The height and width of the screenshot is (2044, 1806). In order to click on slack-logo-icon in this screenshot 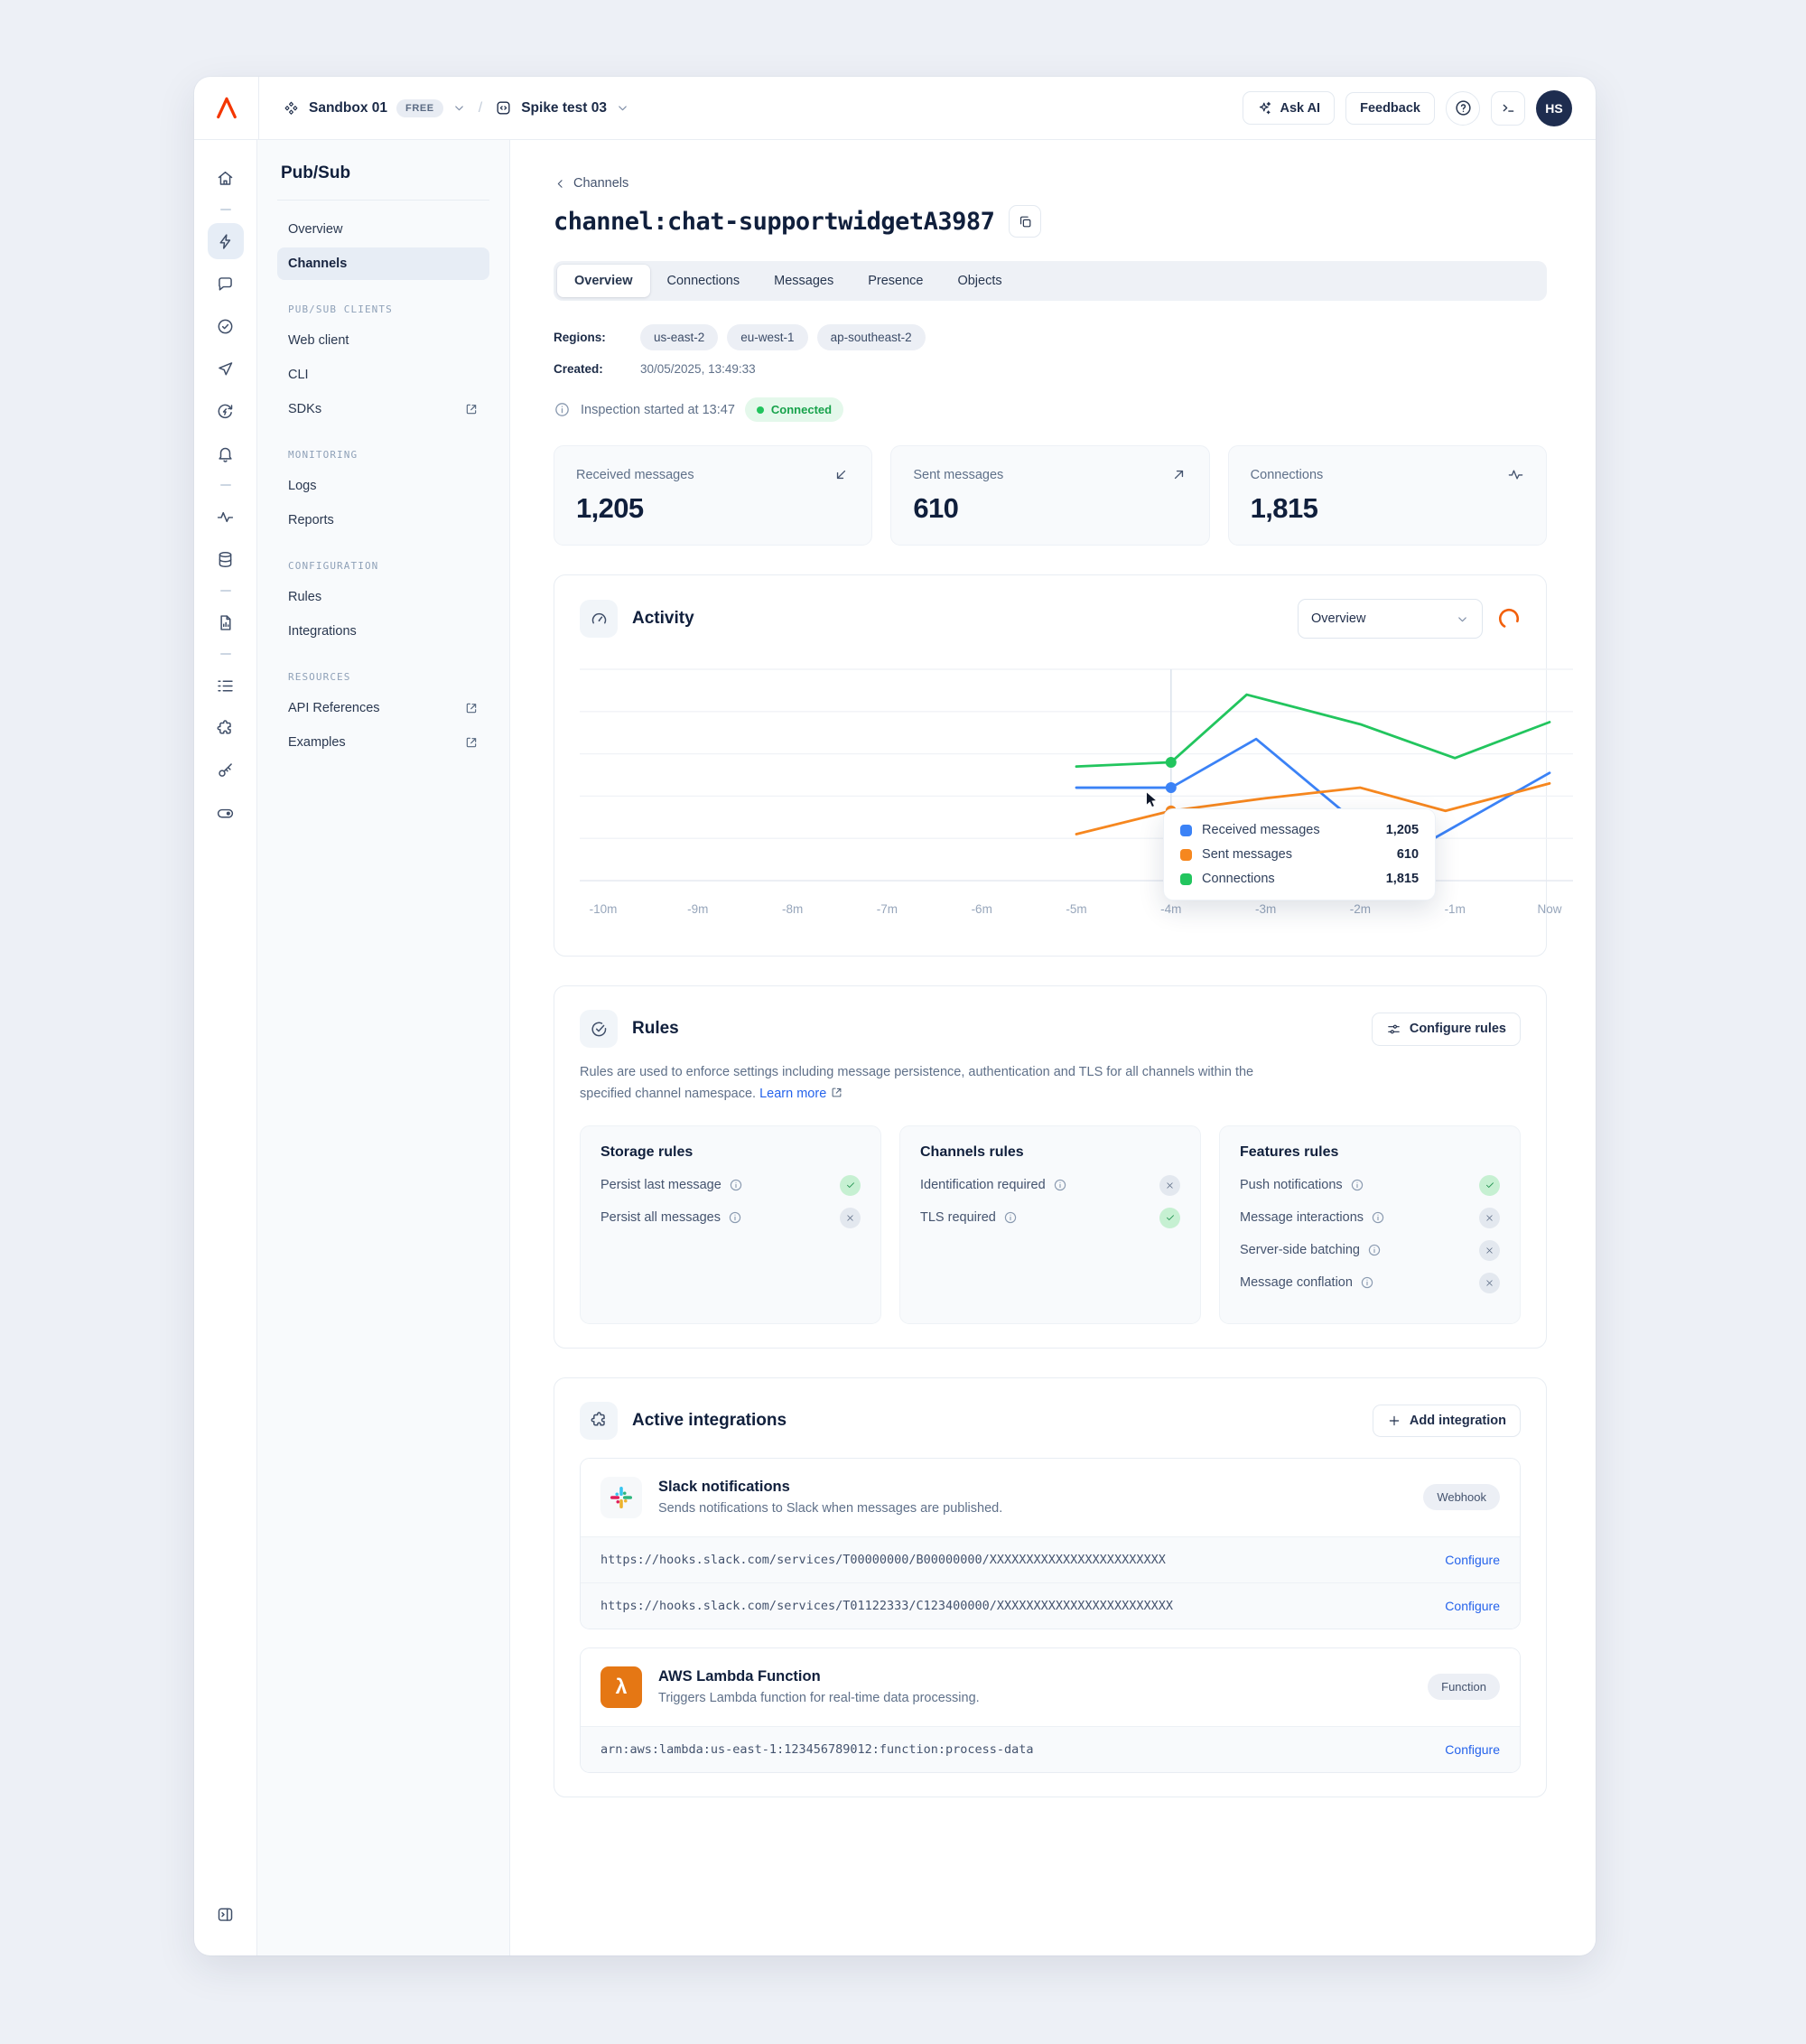, I will do `click(621, 1497)`.